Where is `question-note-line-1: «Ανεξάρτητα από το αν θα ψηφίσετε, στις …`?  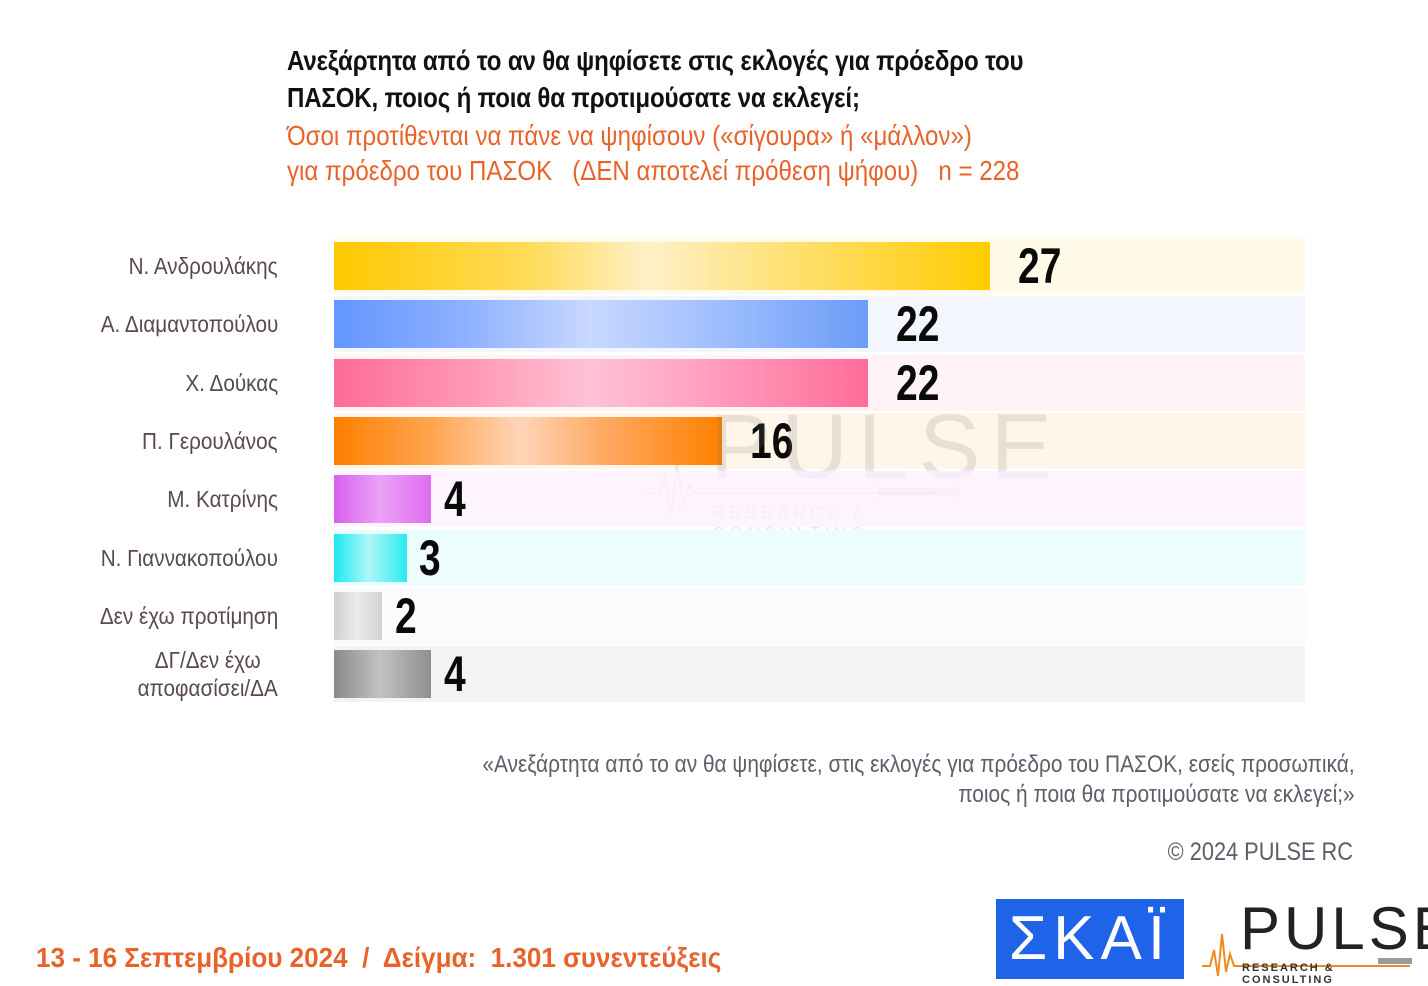
question-note-line-1: «Ανεξάρτητα από το αν θα ψηφίσετε, στις … is located at coordinates (918, 764).